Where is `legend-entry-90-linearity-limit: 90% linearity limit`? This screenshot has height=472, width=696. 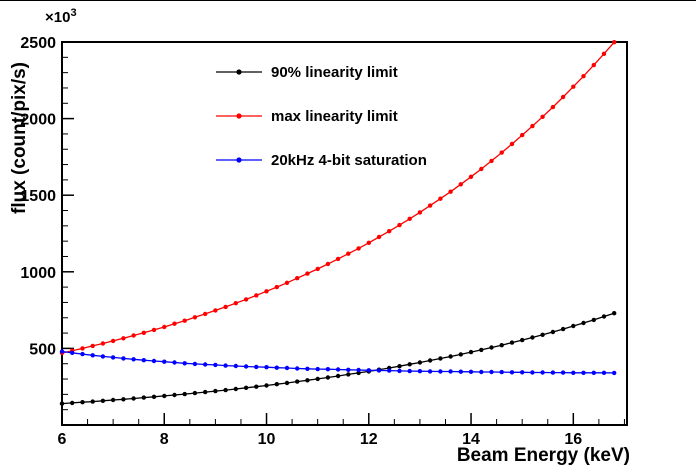
legend-entry-90-linearity-limit: 90% linearity limit is located at coordinates (321, 72).